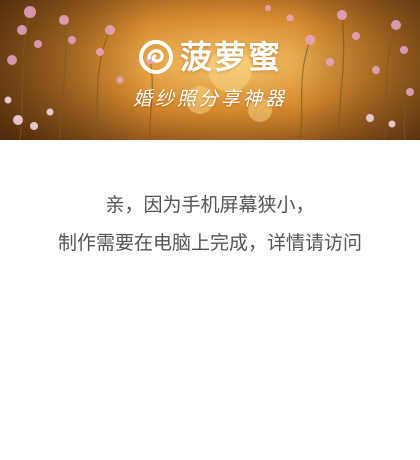 The height and width of the screenshot is (460, 420). What do you see at coordinates (210, 205) in the screenshot?
I see `notice-line-1: 亲，因为手机屏幕狭小，` at bounding box center [210, 205].